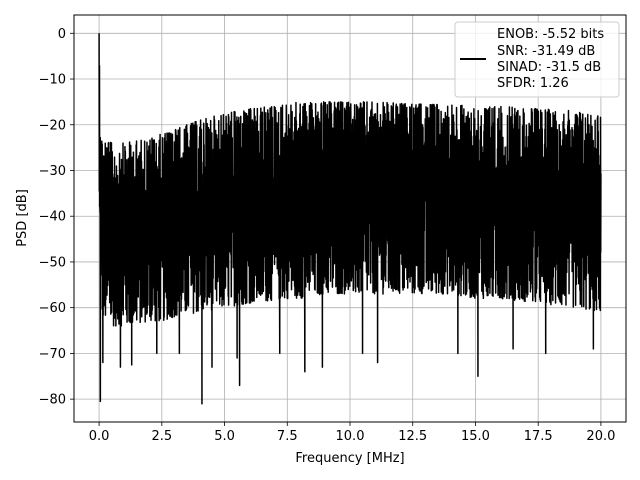 This screenshot has height=480, width=640. What do you see at coordinates (52, 400) in the screenshot?
I see `y-tick-label: −80` at bounding box center [52, 400].